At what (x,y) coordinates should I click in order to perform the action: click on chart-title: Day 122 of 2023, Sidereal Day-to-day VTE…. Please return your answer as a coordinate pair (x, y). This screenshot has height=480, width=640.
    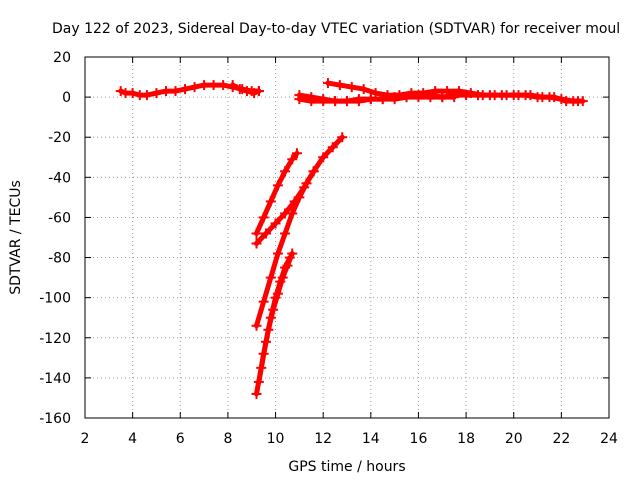
    Looking at the image, I should click on (336, 29).